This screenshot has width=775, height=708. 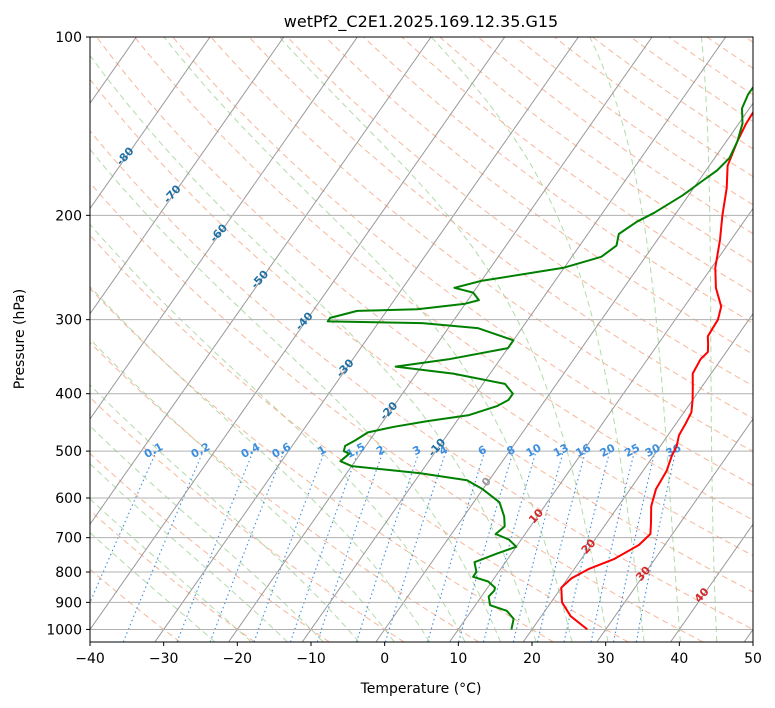 What do you see at coordinates (68, 334) in the screenshot?
I see `y-axis-ticks: 100 200 300 400 500 600 700 800 900 1000` at bounding box center [68, 334].